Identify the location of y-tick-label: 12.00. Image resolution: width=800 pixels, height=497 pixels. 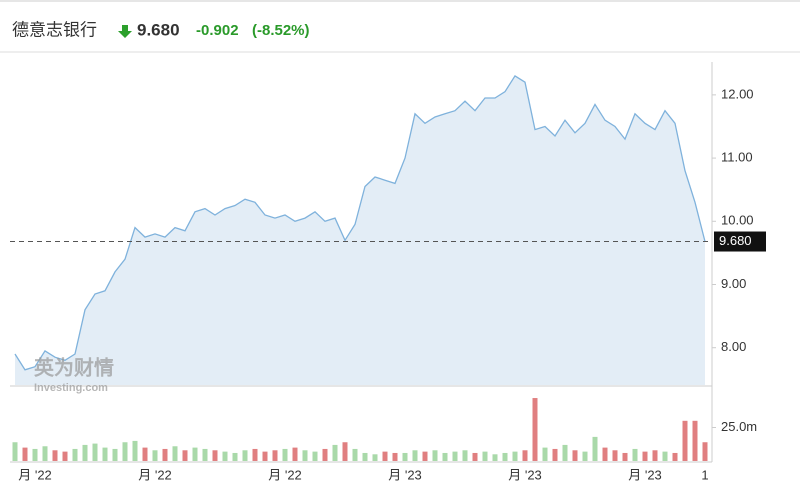
(737, 93).